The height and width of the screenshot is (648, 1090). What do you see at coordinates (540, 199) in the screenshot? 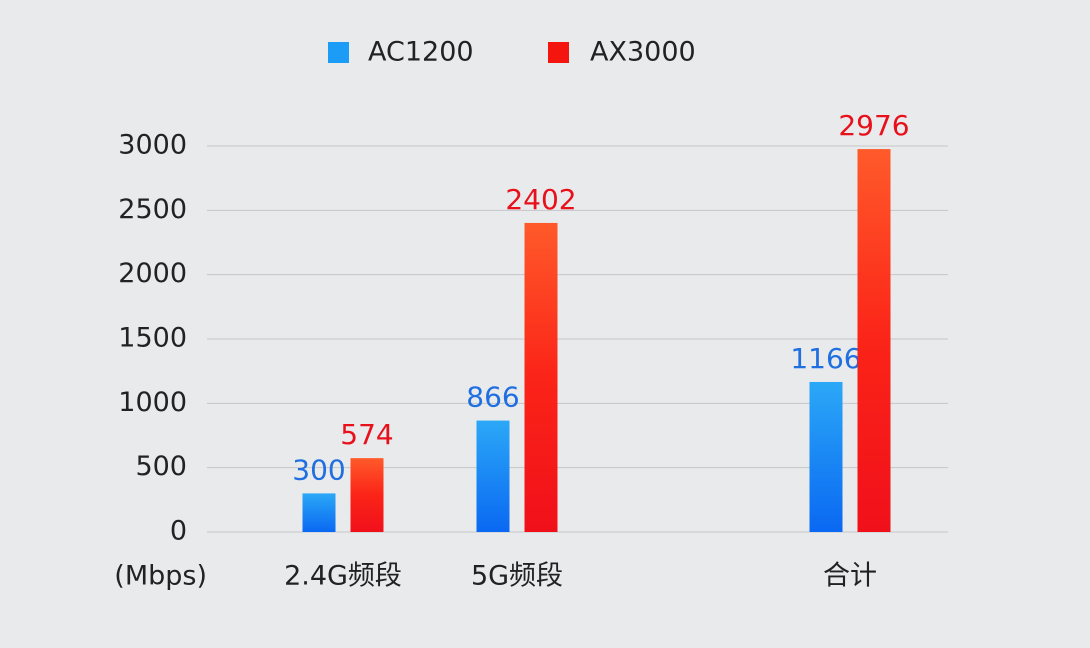
I see `value-label: 2402` at bounding box center [540, 199].